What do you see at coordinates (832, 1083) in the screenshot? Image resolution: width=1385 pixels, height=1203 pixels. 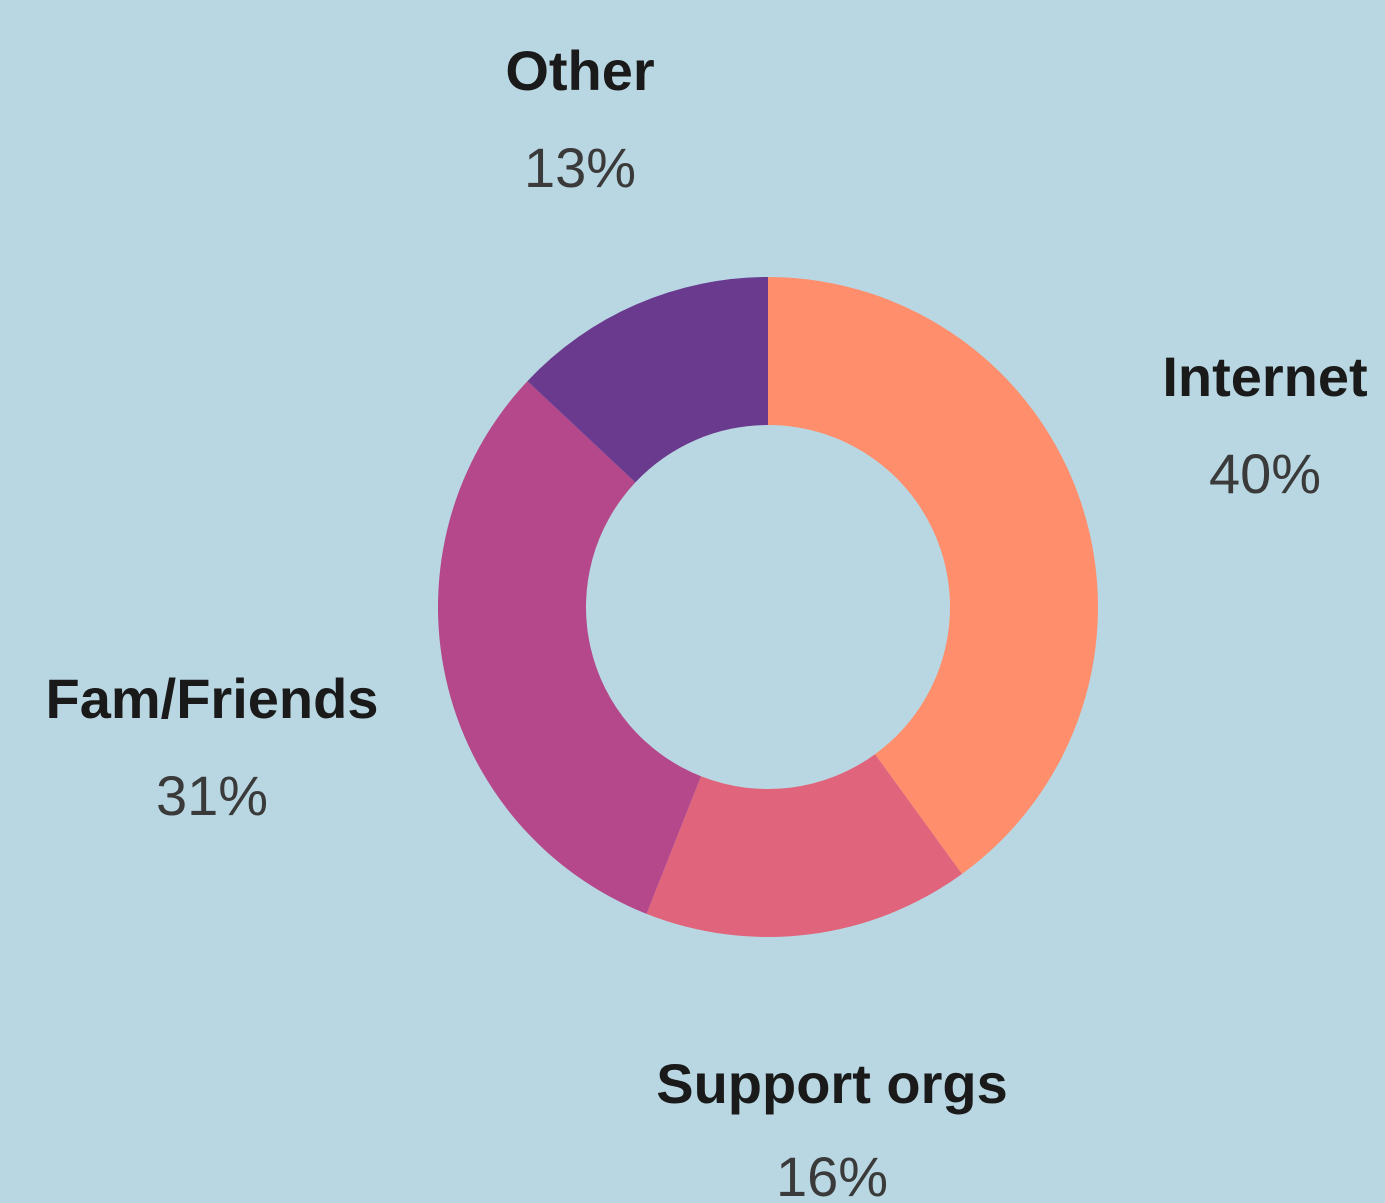 I see `slice-label-support-orgs: Support orgs` at bounding box center [832, 1083].